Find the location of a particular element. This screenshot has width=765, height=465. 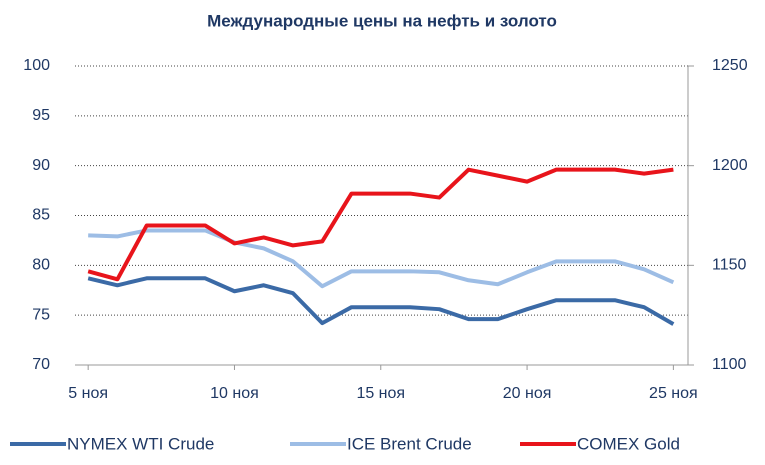

y-tick-label: 90 is located at coordinates (41, 165).